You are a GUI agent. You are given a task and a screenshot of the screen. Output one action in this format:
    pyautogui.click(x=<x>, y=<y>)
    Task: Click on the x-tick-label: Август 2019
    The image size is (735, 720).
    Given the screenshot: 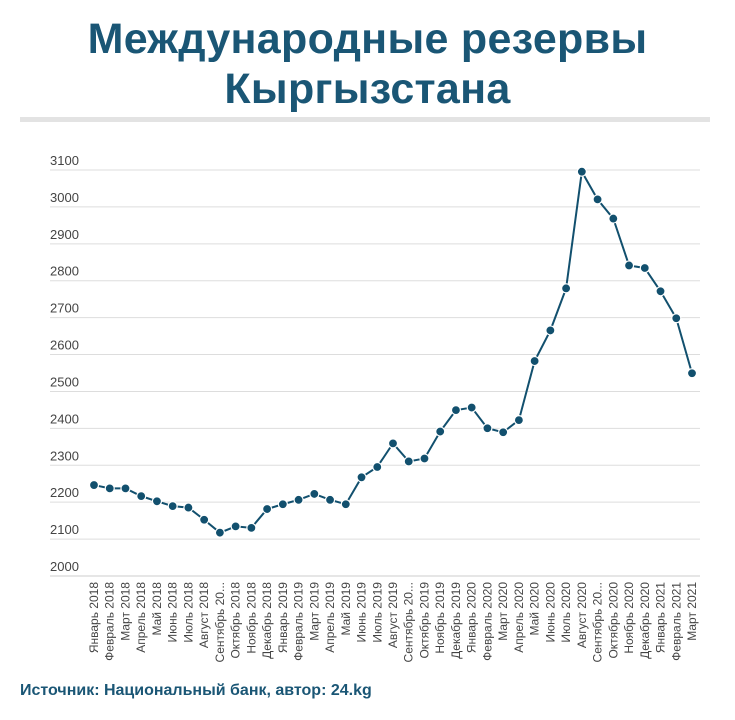 What is the action you would take?
    pyautogui.click(x=393, y=615)
    